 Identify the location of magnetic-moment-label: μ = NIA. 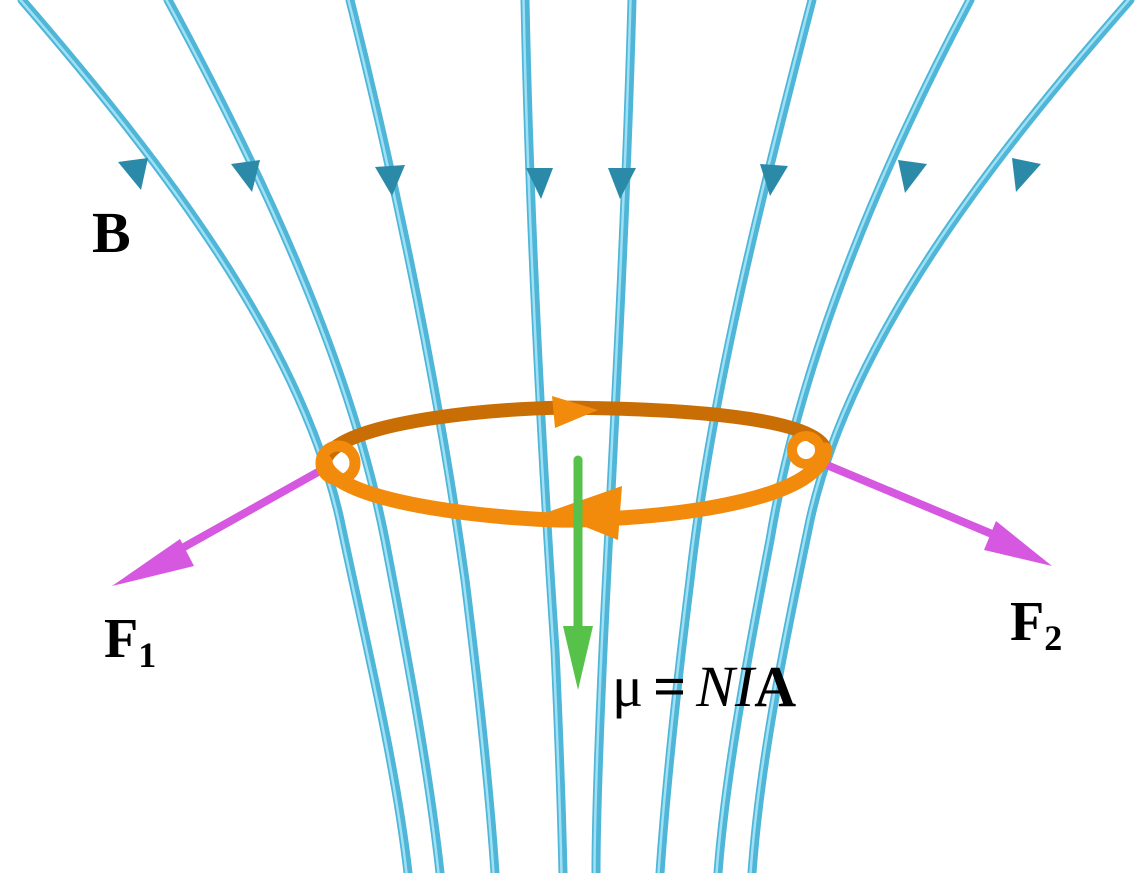
(704, 686).